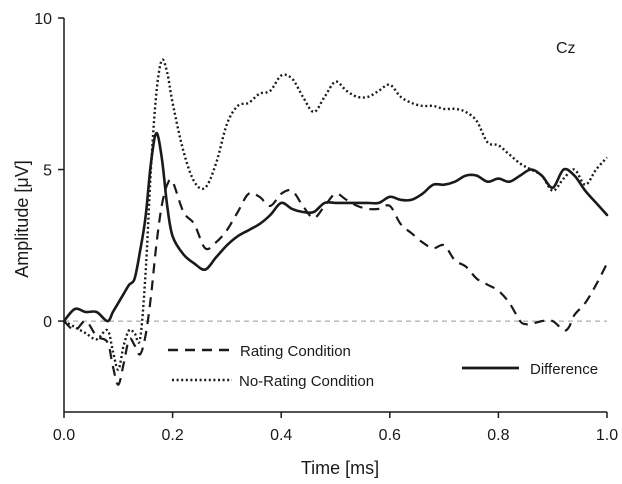 Image resolution: width=622 pixels, height=484 pixels. What do you see at coordinates (498, 435) in the screenshot?
I see `x-tick-label-4: 0.8` at bounding box center [498, 435].